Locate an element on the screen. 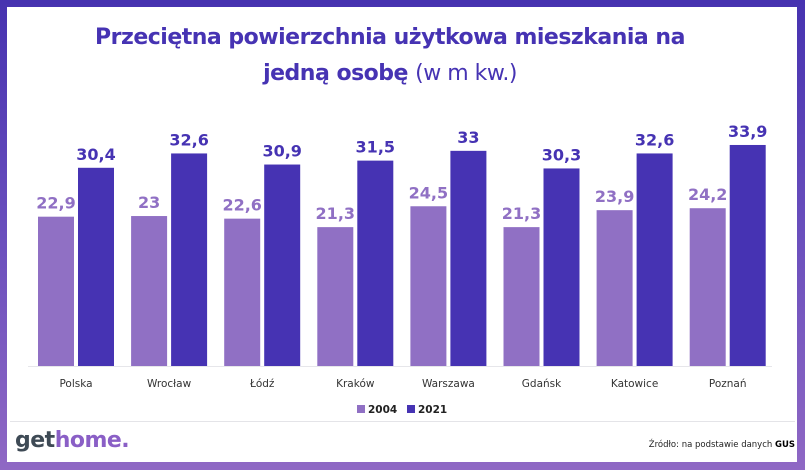 The height and width of the screenshot is (470, 805). bar-2021-Katowice is located at coordinates (654, 259).